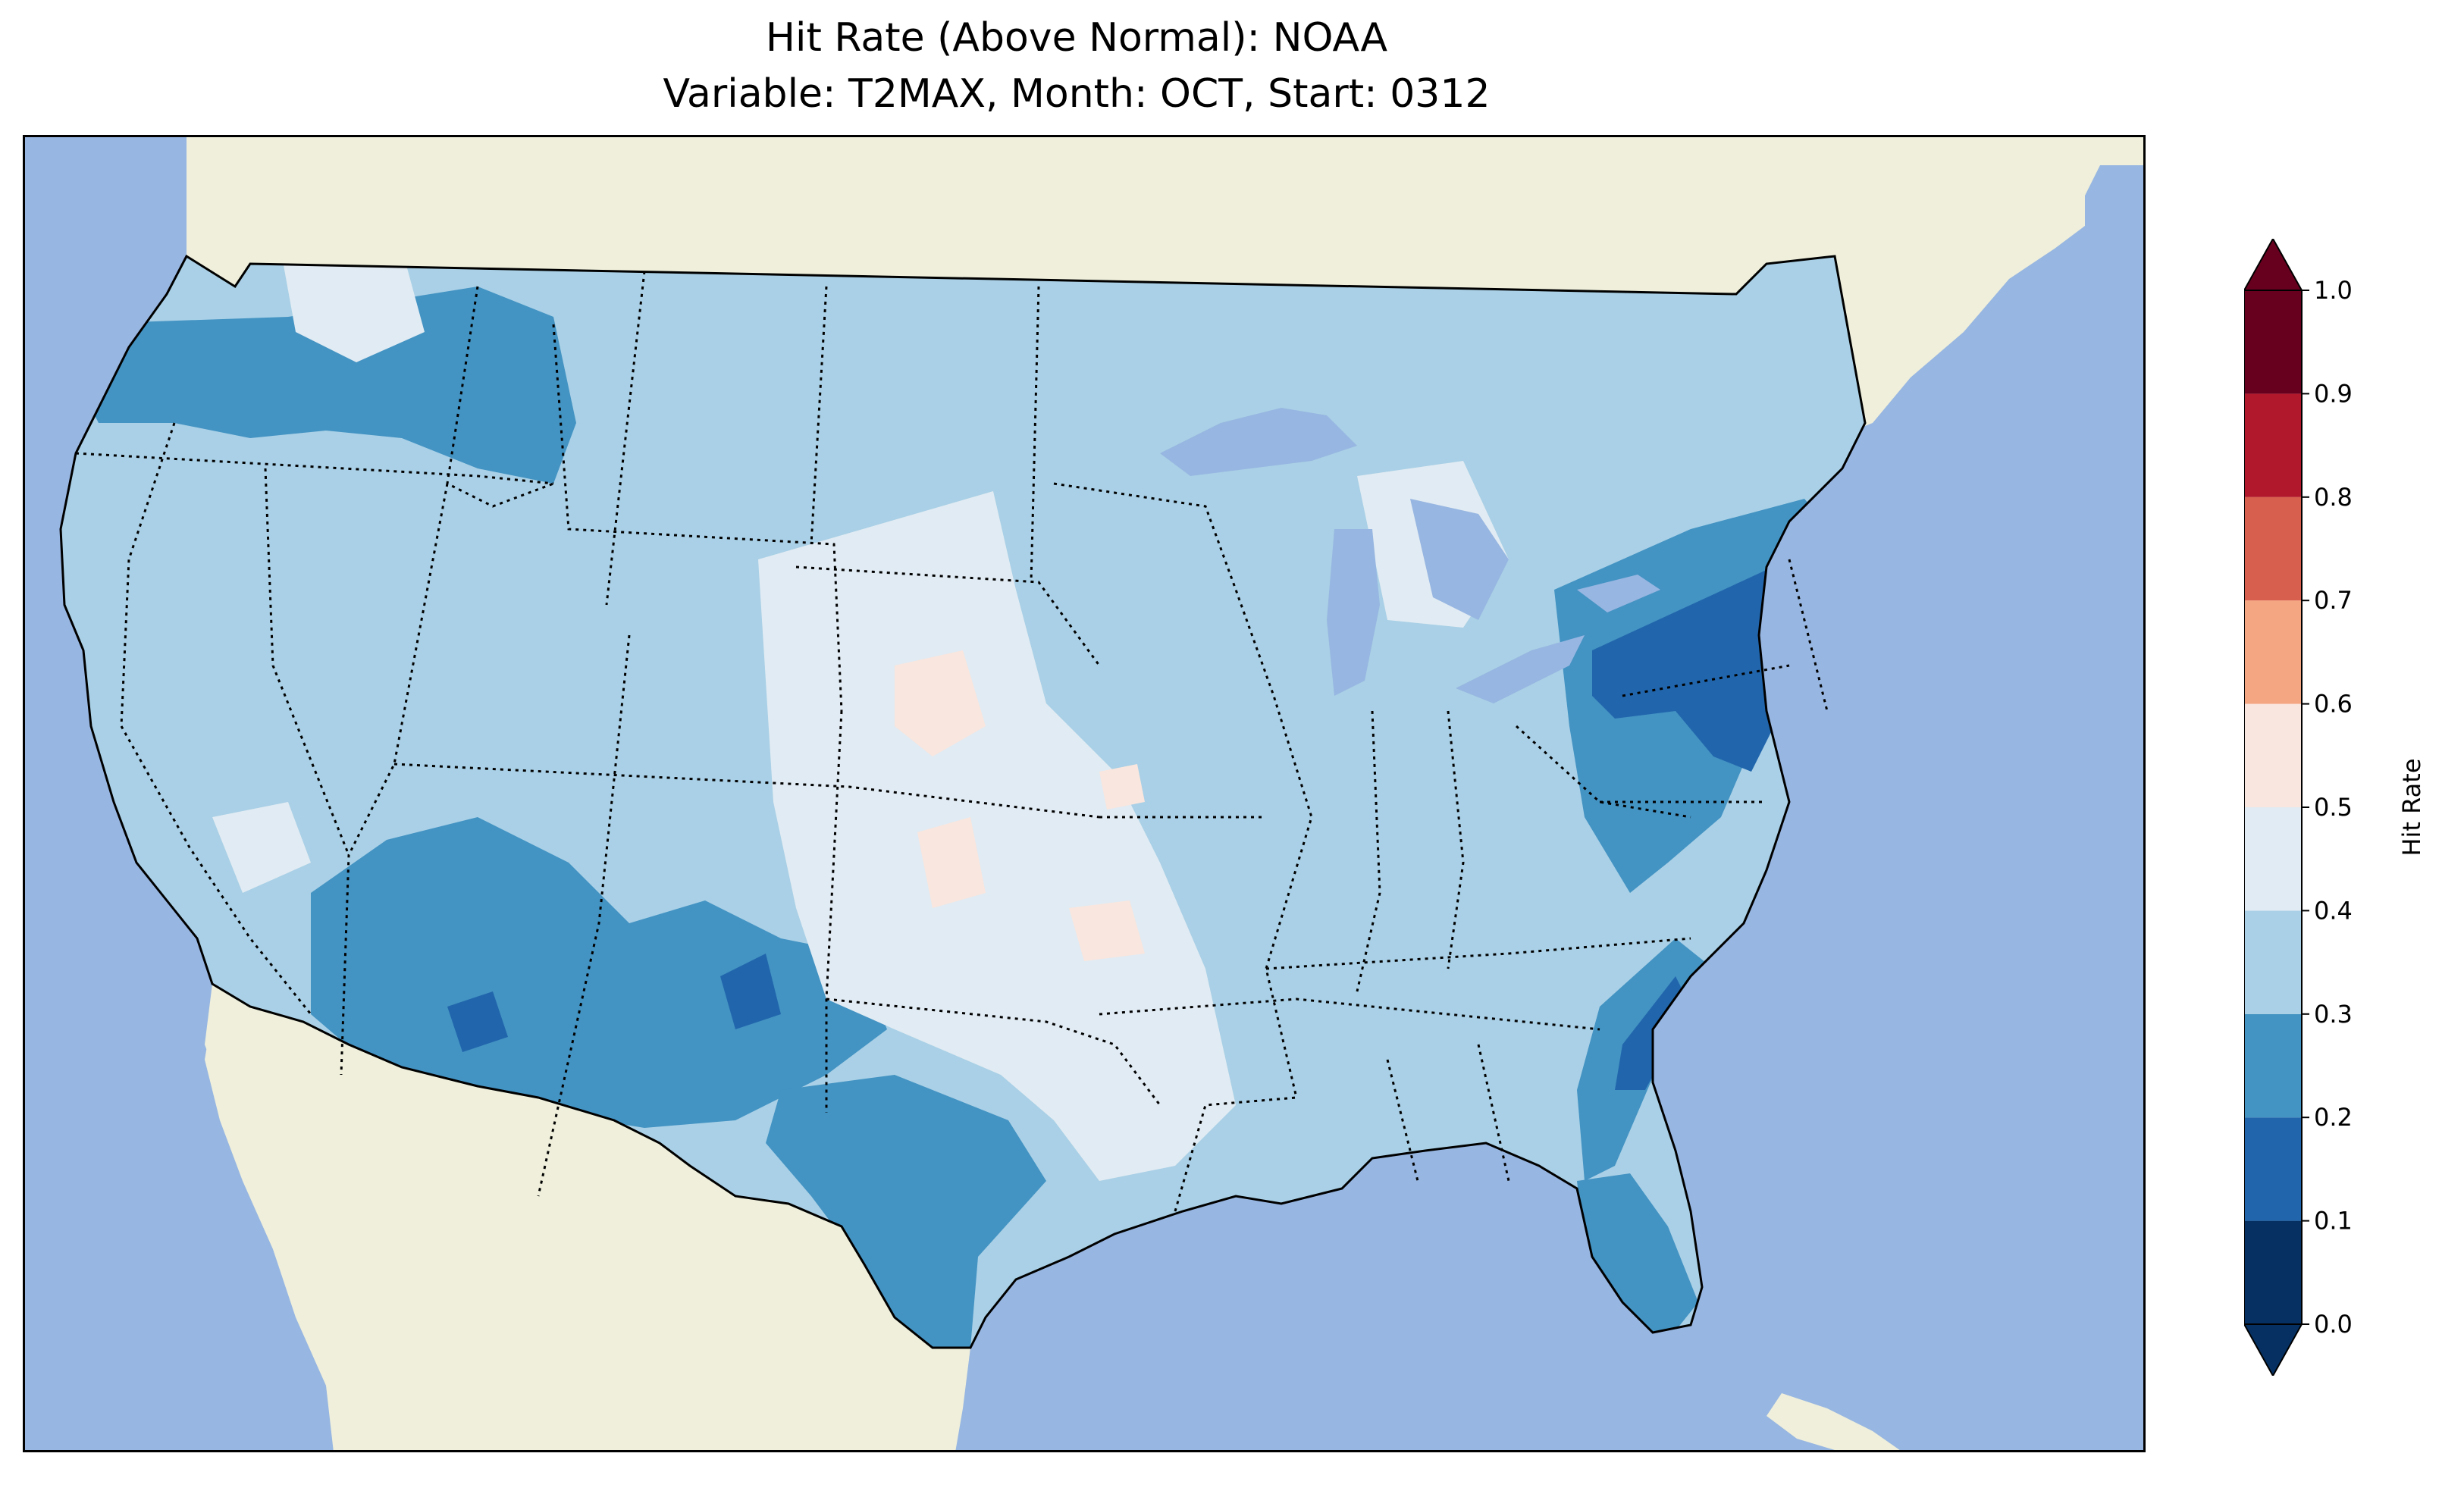  What do you see at coordinates (2334, 1117) in the screenshot?
I see `colorbar-tick-label: 0.2` at bounding box center [2334, 1117].